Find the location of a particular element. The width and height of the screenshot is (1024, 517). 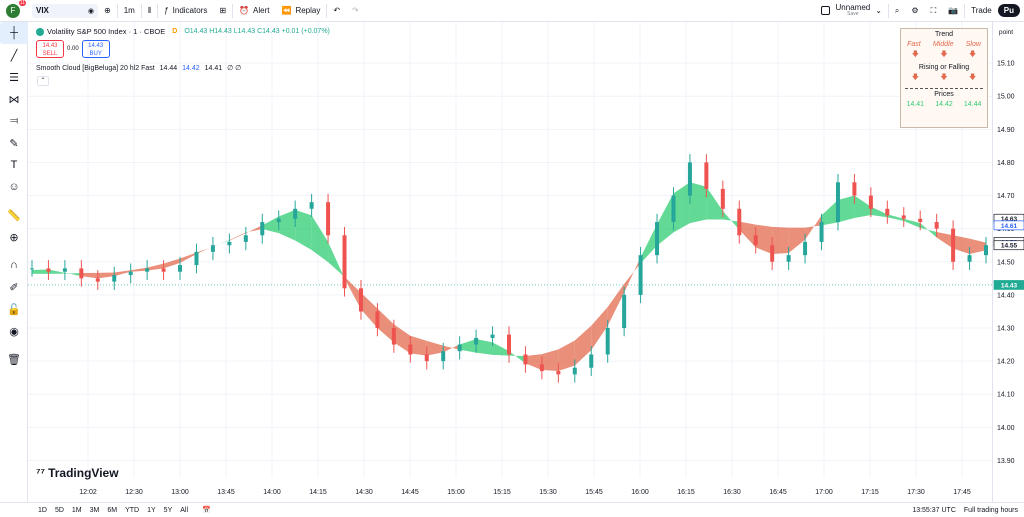

trendline-tool: ╱ is located at coordinates (14, 55).